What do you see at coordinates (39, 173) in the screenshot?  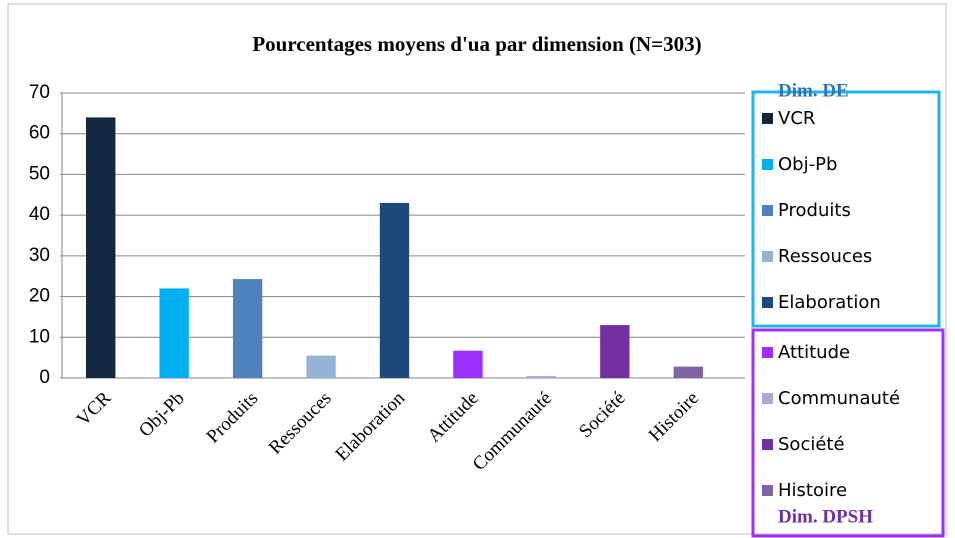 I see `y-tick-label: 50` at bounding box center [39, 173].